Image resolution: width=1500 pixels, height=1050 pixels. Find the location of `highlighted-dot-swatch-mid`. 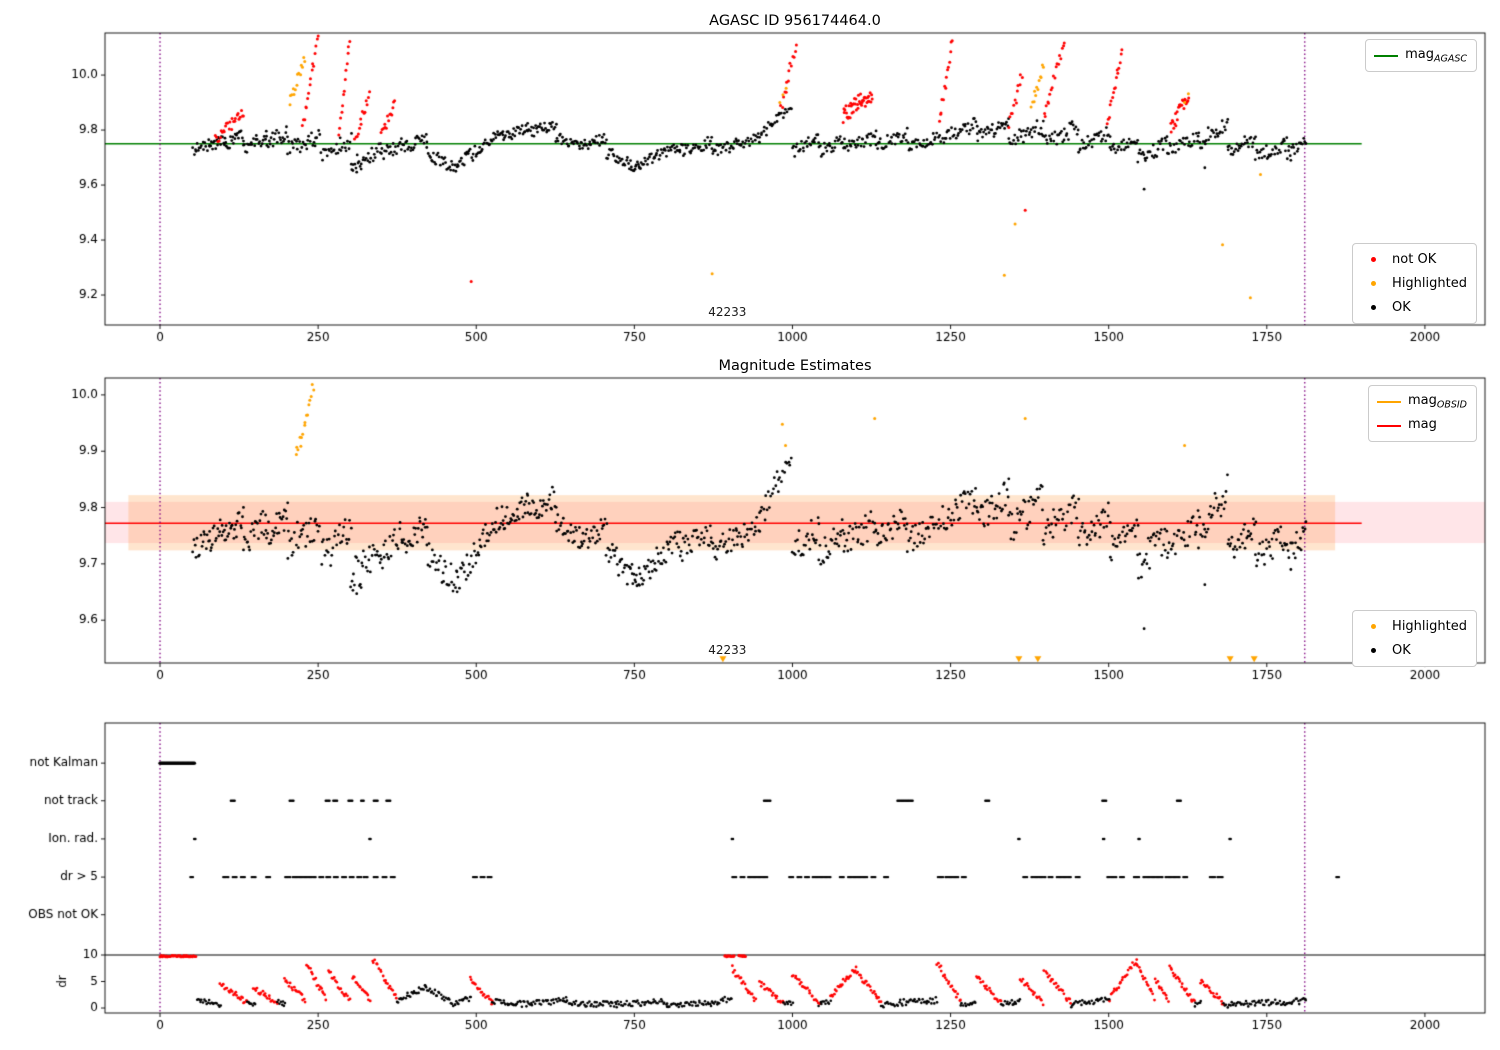

highlighted-dot-swatch-mid is located at coordinates (1373, 626).